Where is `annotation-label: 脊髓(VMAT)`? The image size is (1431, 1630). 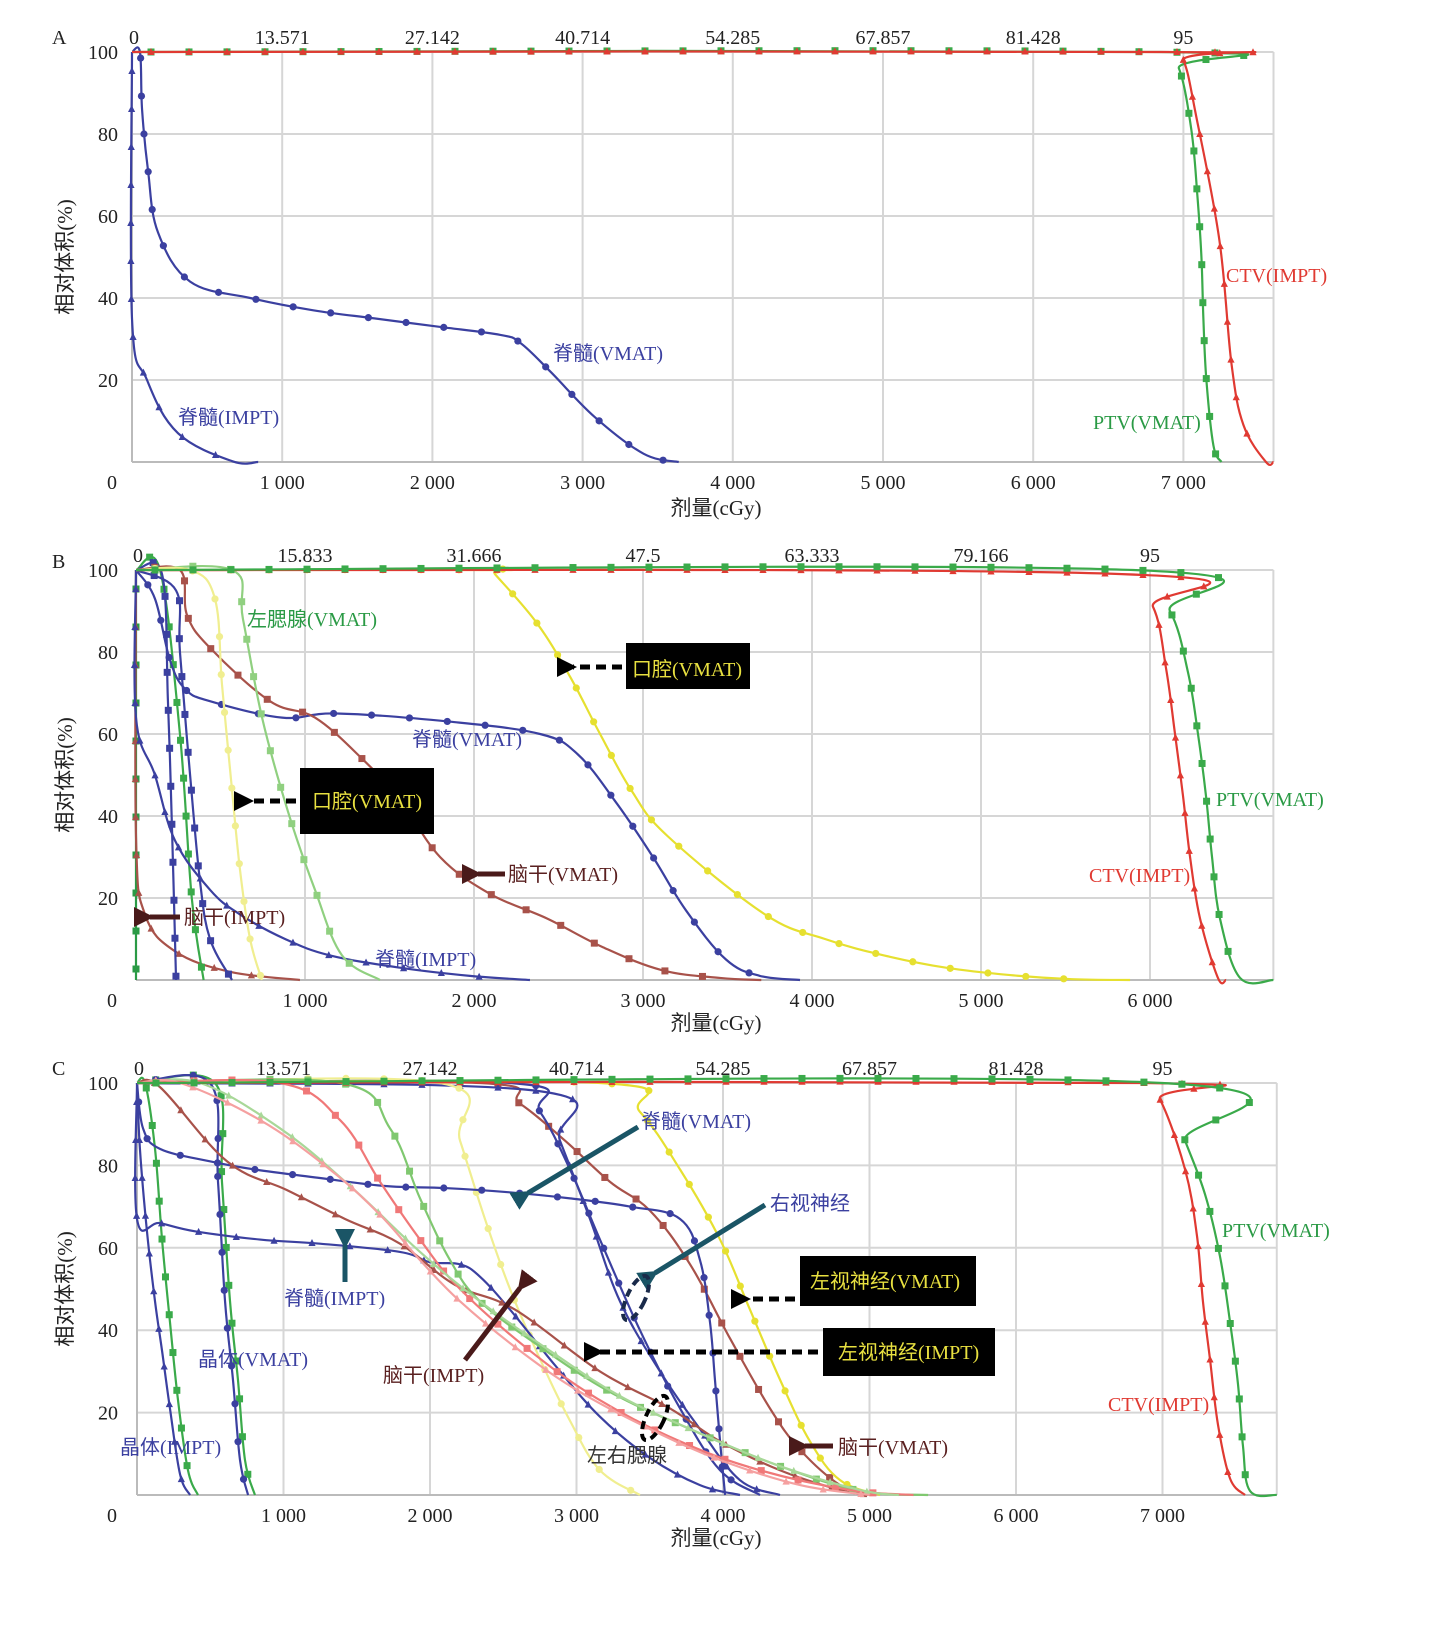
annotation-label: 脊髓(VMAT) is located at coordinates (467, 739).